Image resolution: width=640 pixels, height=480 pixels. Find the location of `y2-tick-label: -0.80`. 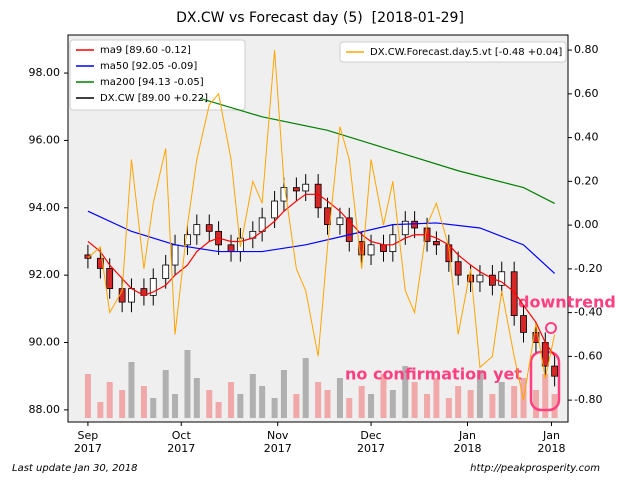

y2-tick-label: -0.80 is located at coordinates (588, 399).